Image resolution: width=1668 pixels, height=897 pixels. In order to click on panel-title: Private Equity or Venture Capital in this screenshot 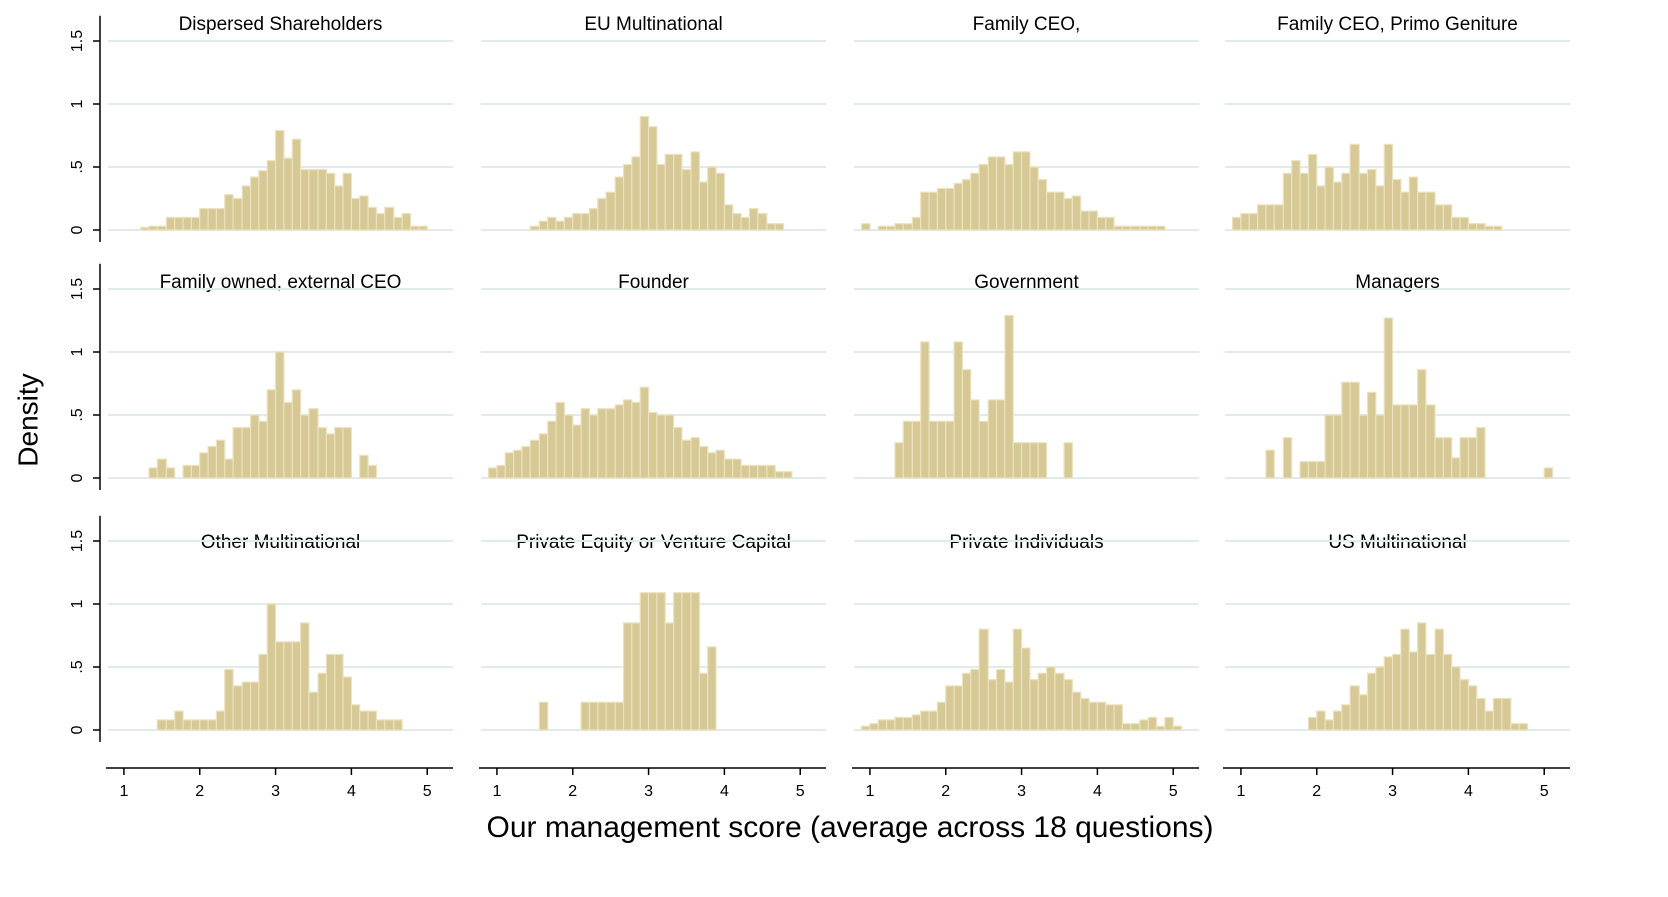, I will do `click(653, 542)`.